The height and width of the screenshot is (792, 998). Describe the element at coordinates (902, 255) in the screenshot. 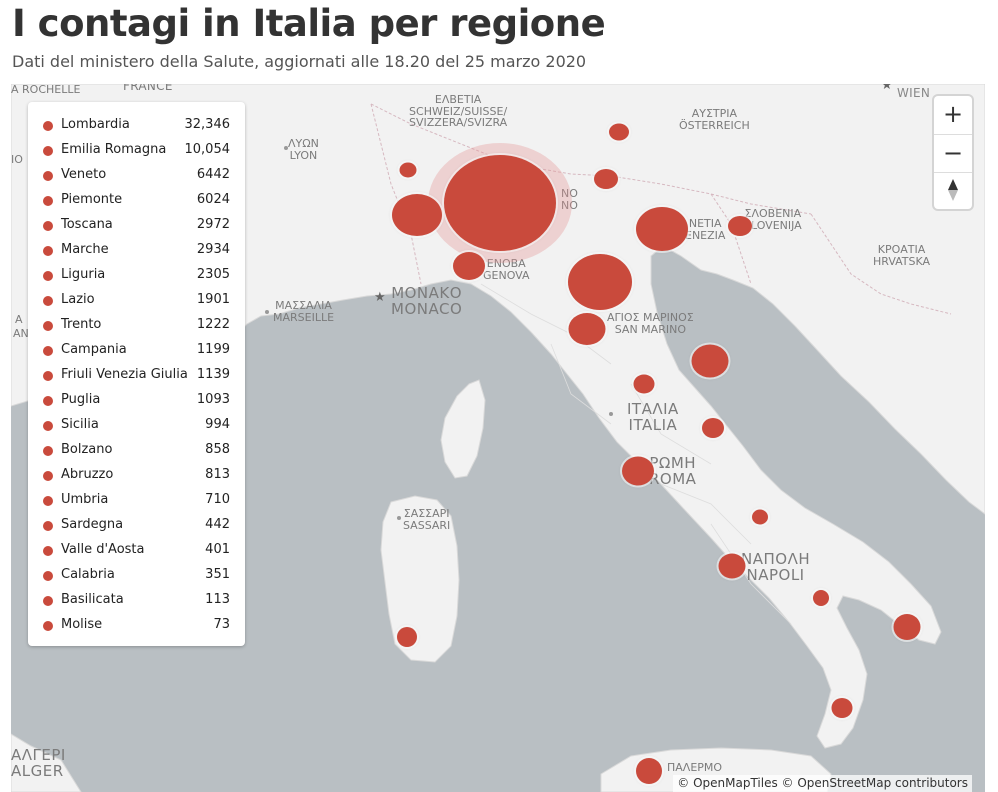

I see `label-croatia: ΚΡΟΑΤΙΑ HRVATSKA` at that location.